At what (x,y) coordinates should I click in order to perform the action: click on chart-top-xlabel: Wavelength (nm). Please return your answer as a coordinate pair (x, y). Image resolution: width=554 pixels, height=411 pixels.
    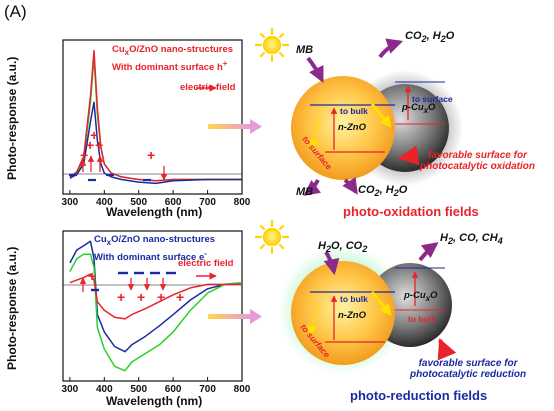
    Looking at the image, I should click on (154, 212).